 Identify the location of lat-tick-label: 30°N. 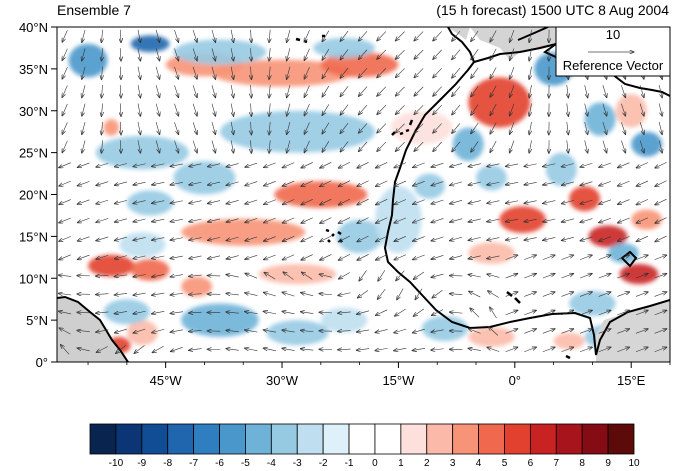
(33, 111).